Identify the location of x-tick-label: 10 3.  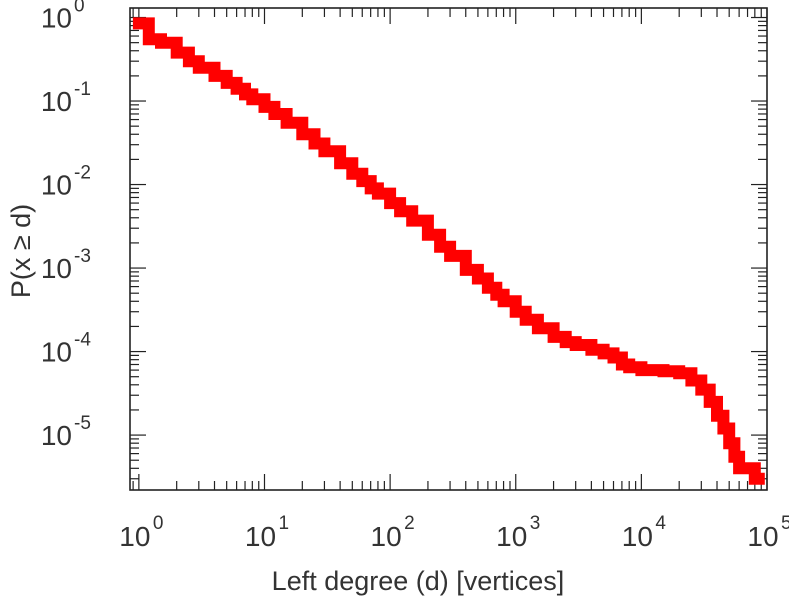
(518, 532).